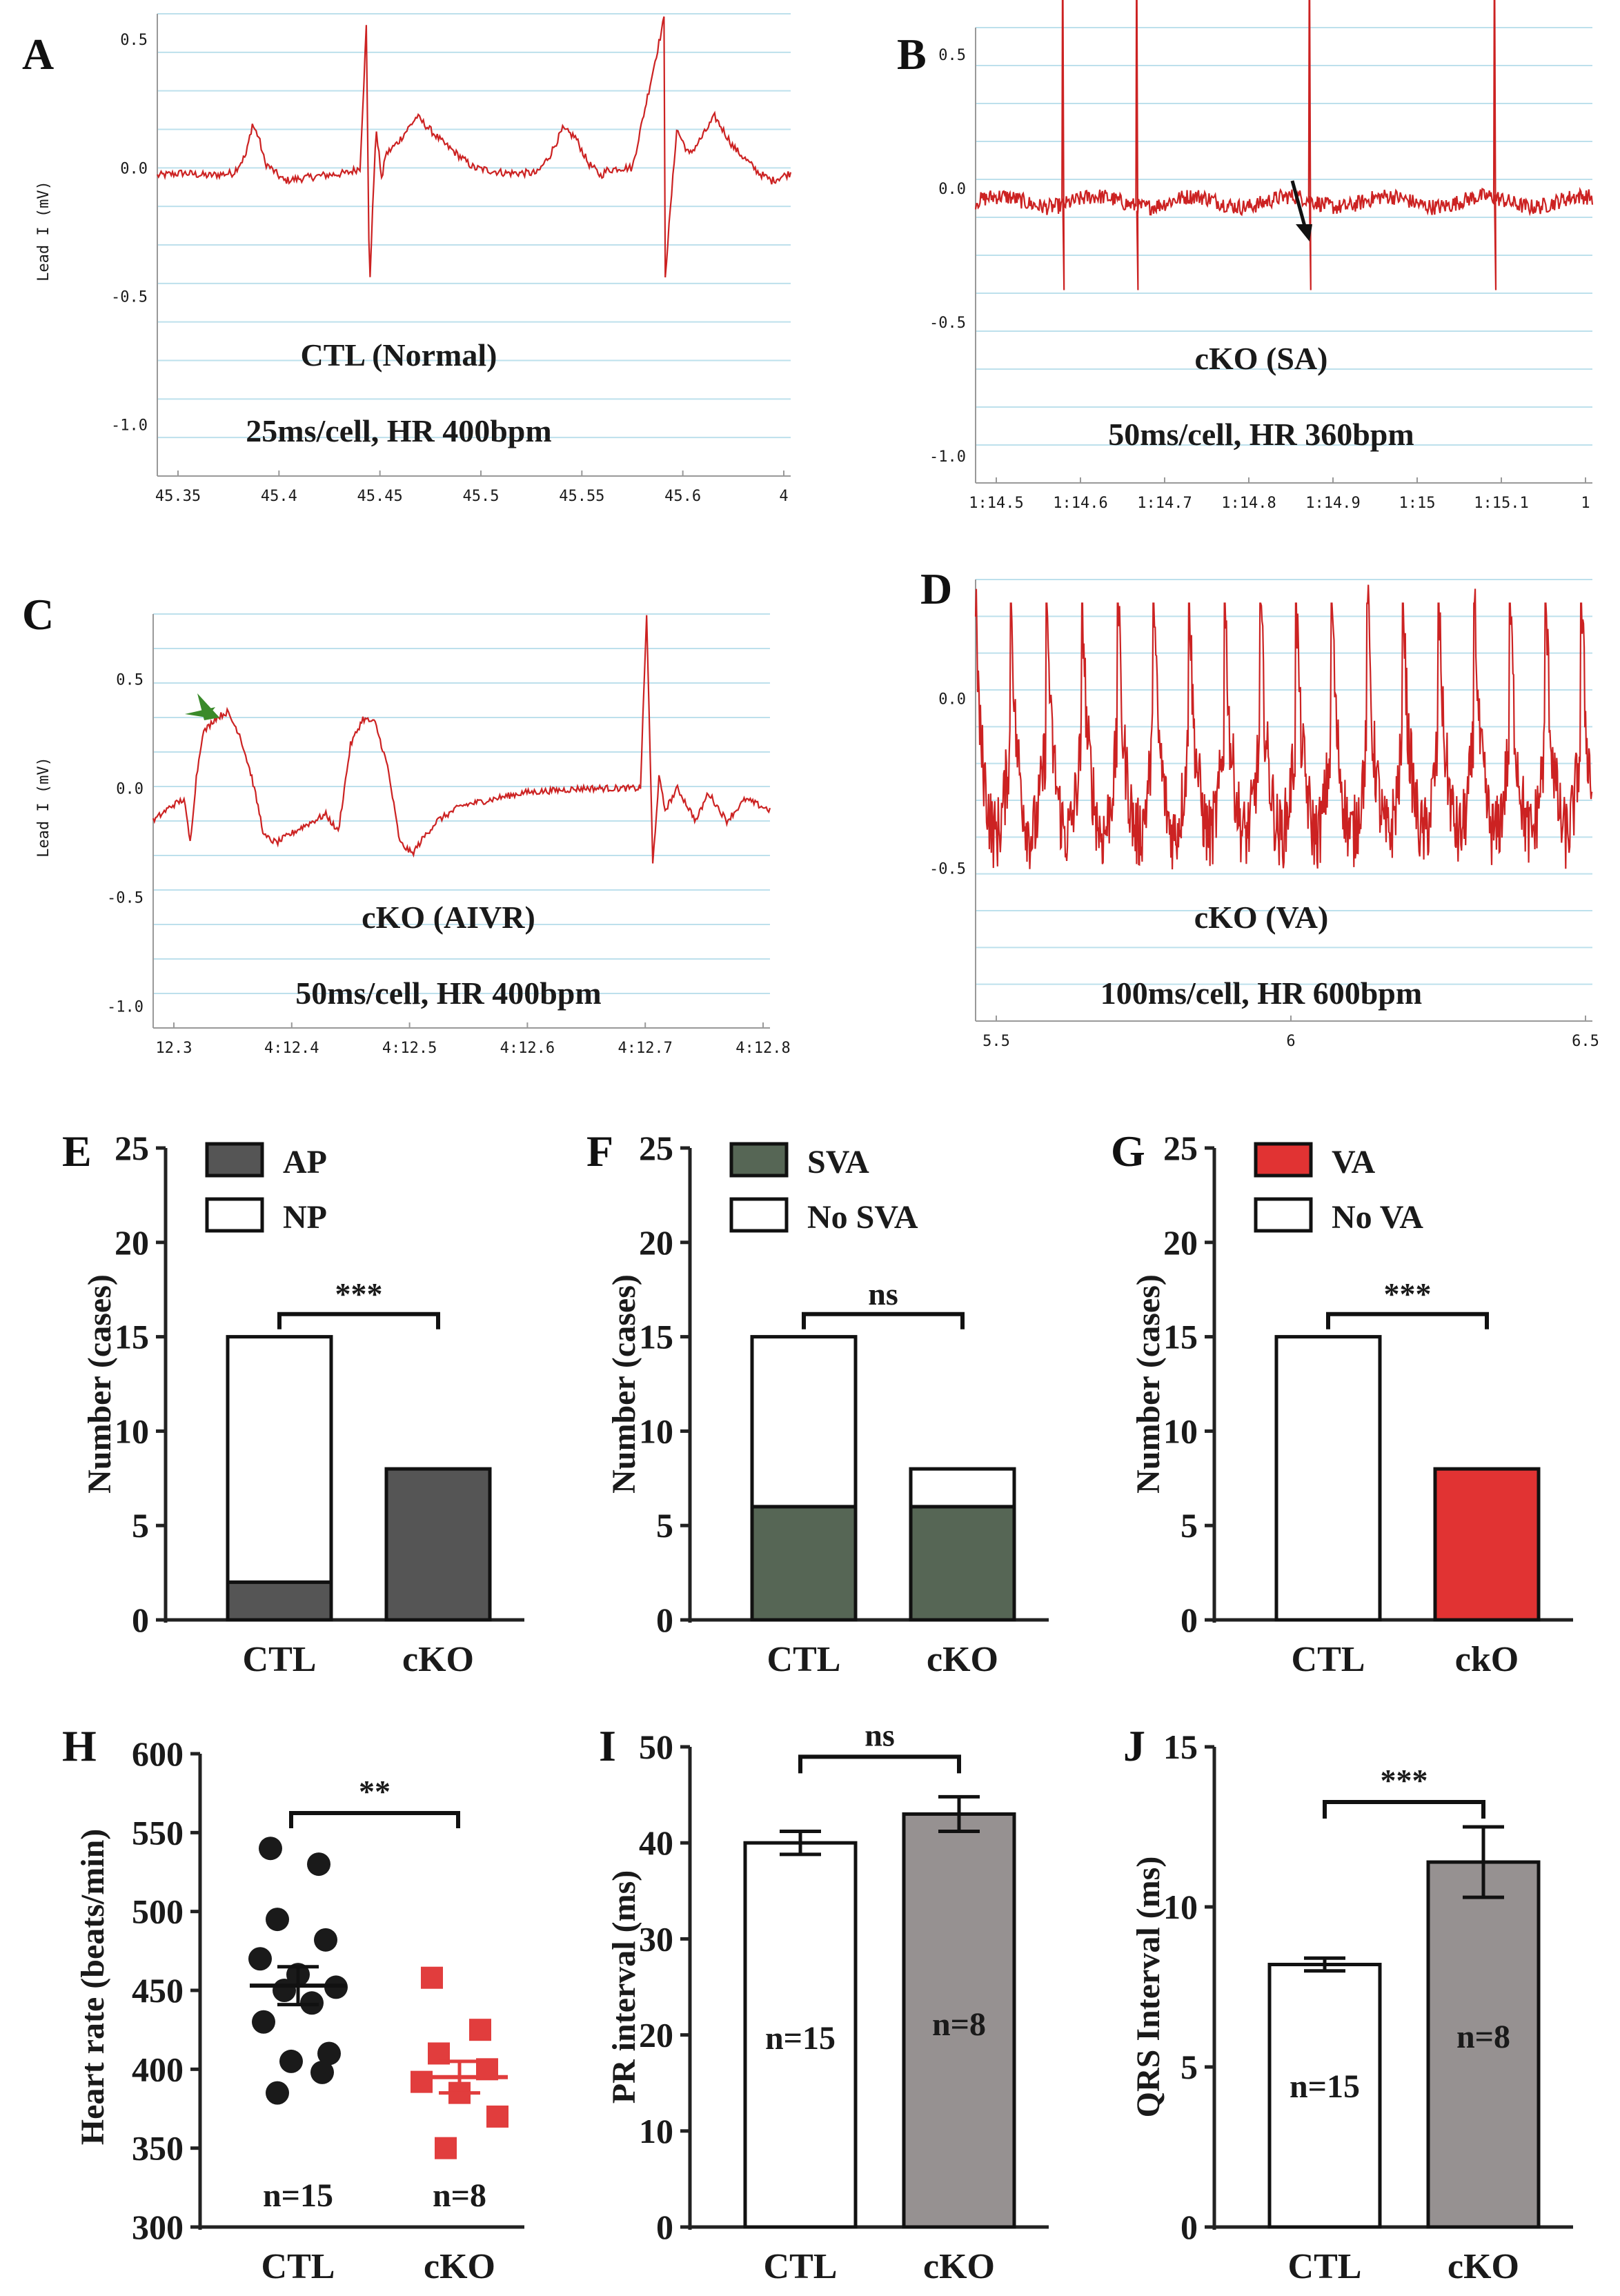  I want to click on y-axis-label-H: Heart rate (beats/min), so click(93, 1987).